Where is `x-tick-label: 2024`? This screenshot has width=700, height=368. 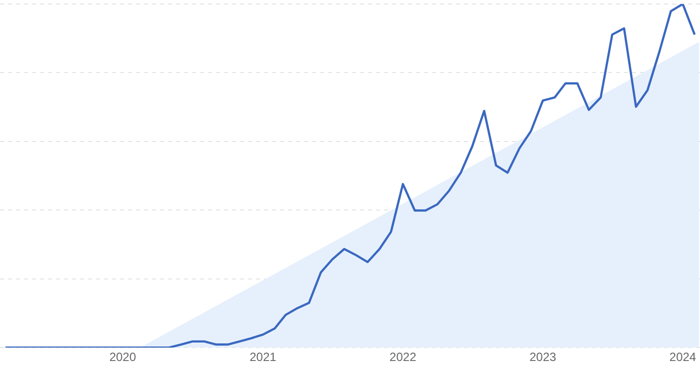
x-tick-label: 2024 is located at coordinates (682, 357).